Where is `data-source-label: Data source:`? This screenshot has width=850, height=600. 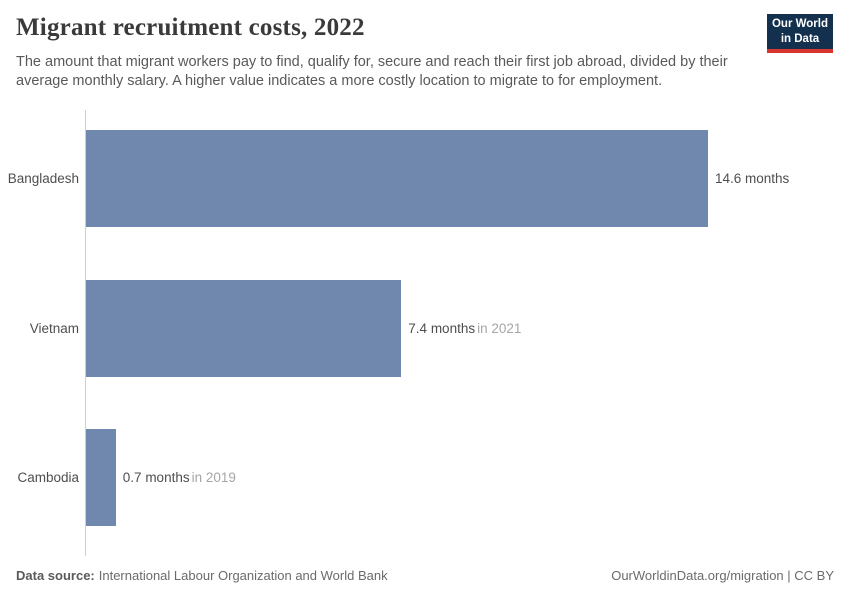
data-source-label: Data source: is located at coordinates (55, 575).